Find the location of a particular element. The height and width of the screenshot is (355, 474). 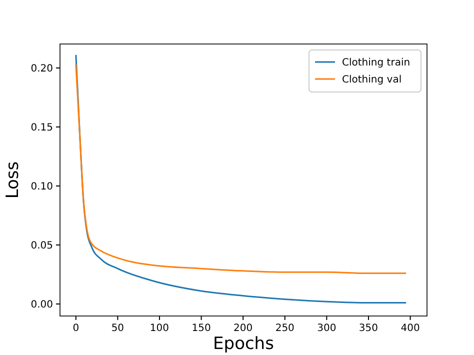

legend-label: Clothing train is located at coordinates (376, 63).